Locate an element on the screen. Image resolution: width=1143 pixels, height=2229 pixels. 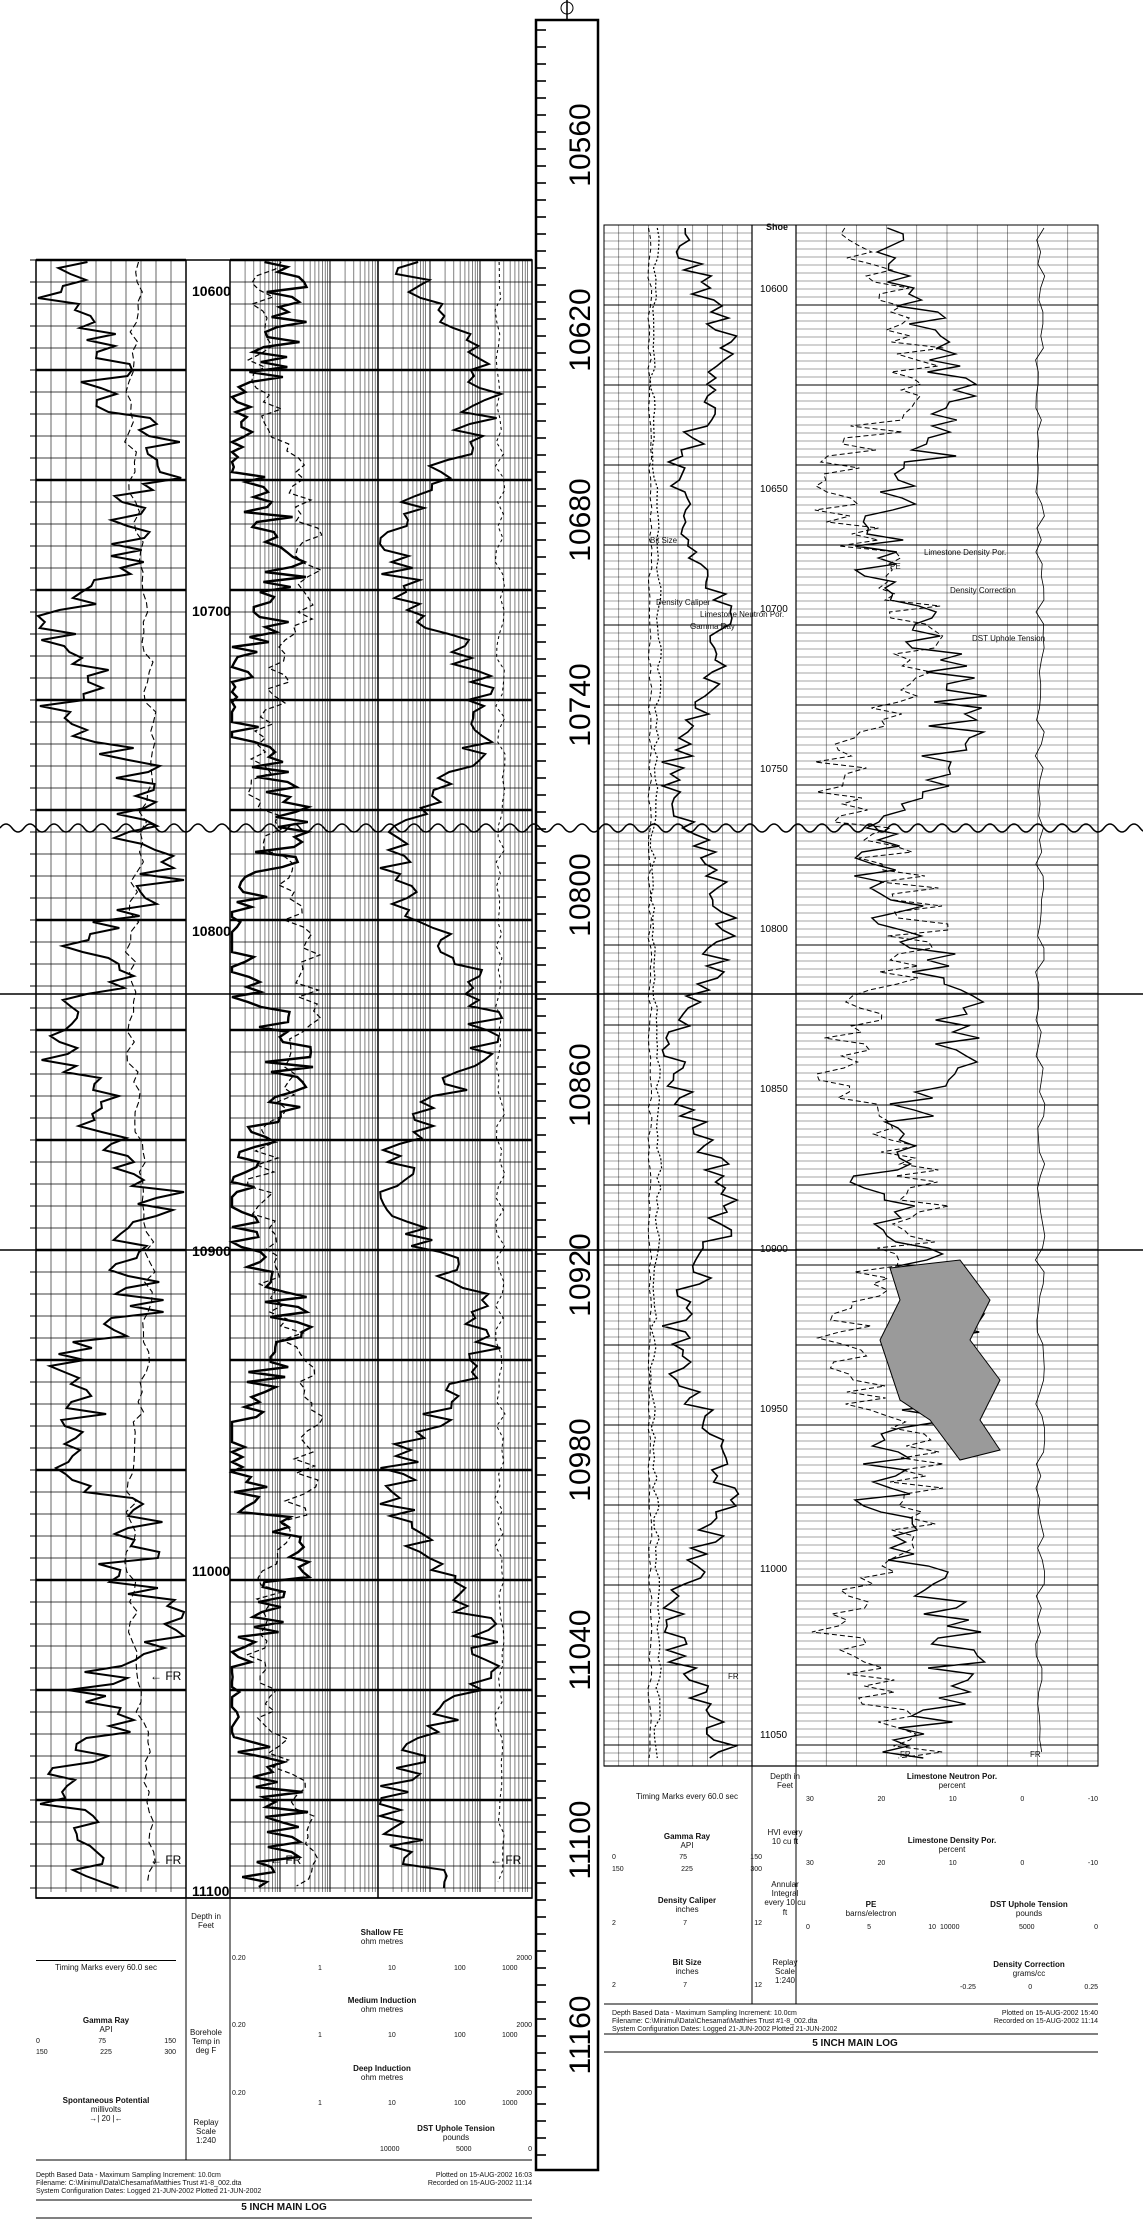
left-deep-scale: 0.20 1 10 100 1000 2000 is located at coordinates (382, 2098).